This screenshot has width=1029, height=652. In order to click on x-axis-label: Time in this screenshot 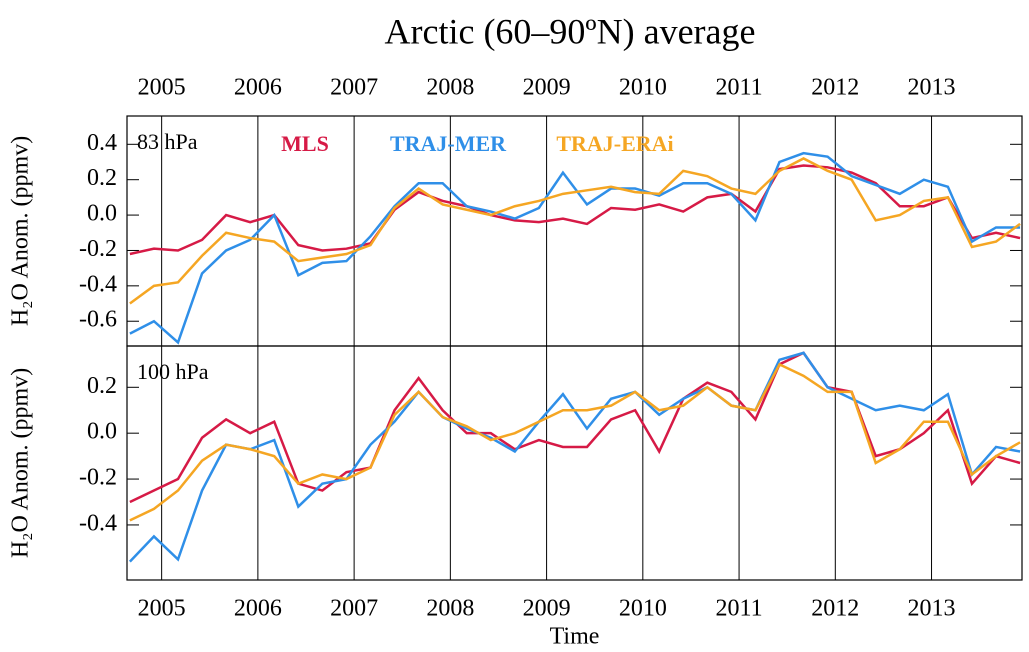, I will do `click(575, 637)`.